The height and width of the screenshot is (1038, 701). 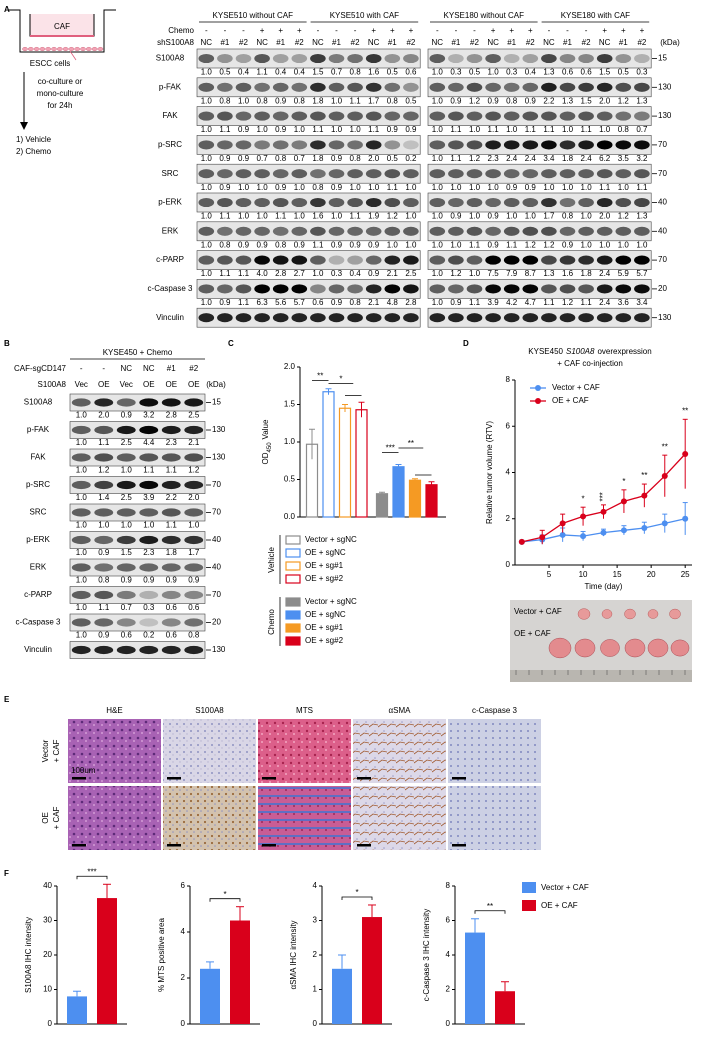 What do you see at coordinates (225, 244) in the screenshot?
I see `quantification: 0.8` at bounding box center [225, 244].